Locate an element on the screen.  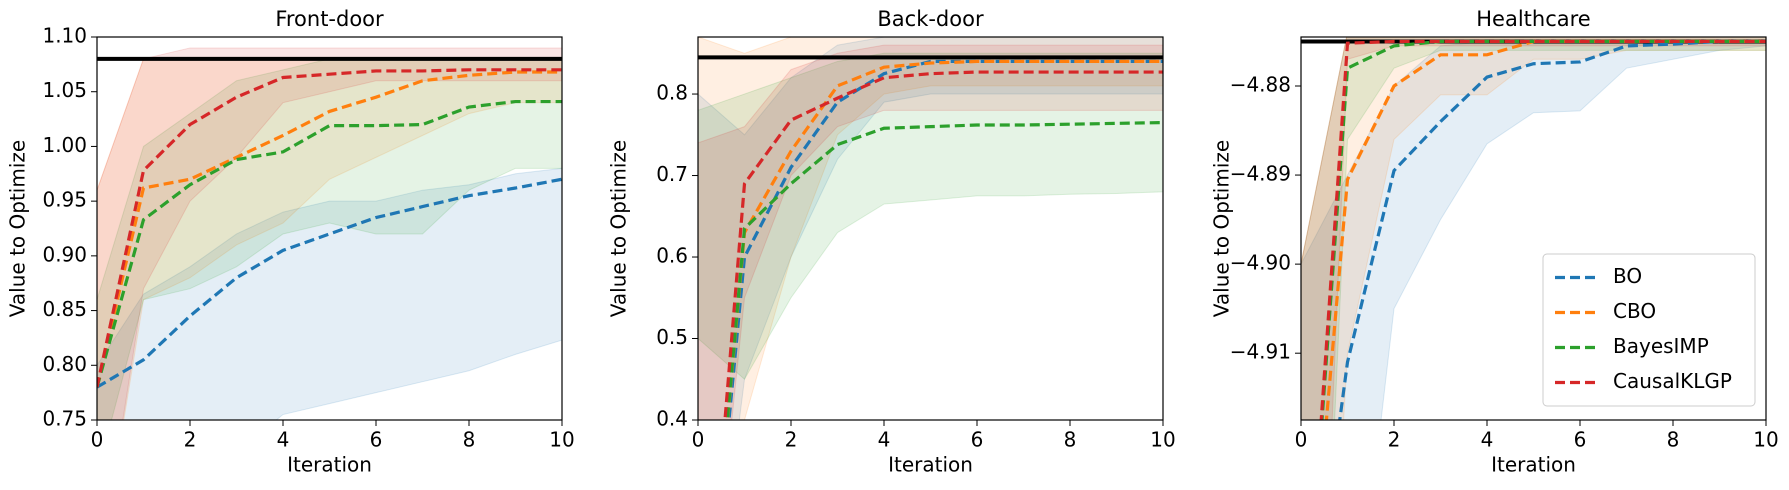
legend-label: BayesIMP is located at coordinates (1661, 346).